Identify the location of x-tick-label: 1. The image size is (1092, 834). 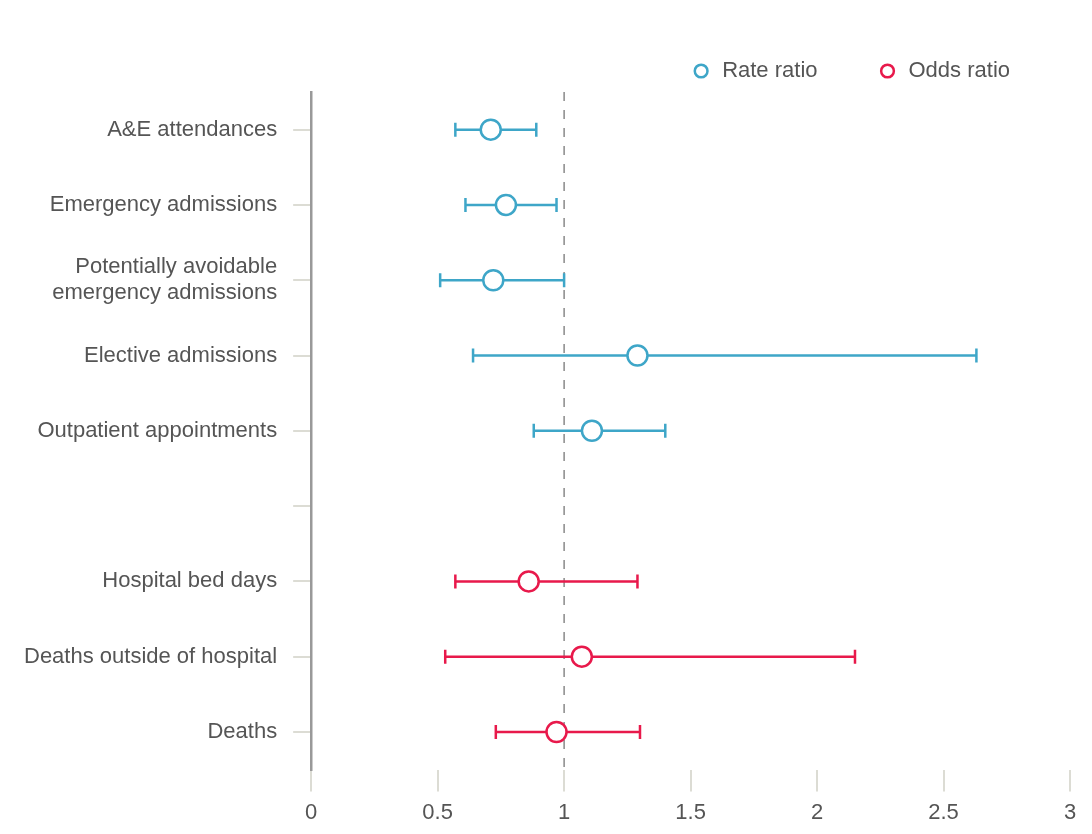
(564, 811).